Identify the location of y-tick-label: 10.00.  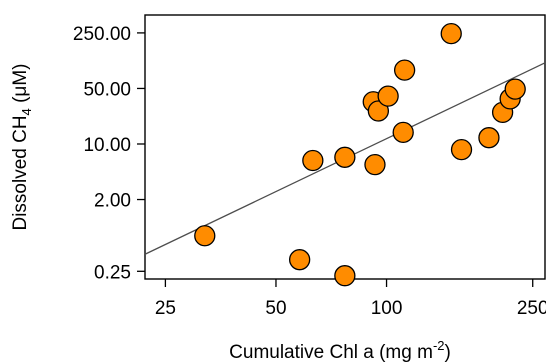
(107, 145).